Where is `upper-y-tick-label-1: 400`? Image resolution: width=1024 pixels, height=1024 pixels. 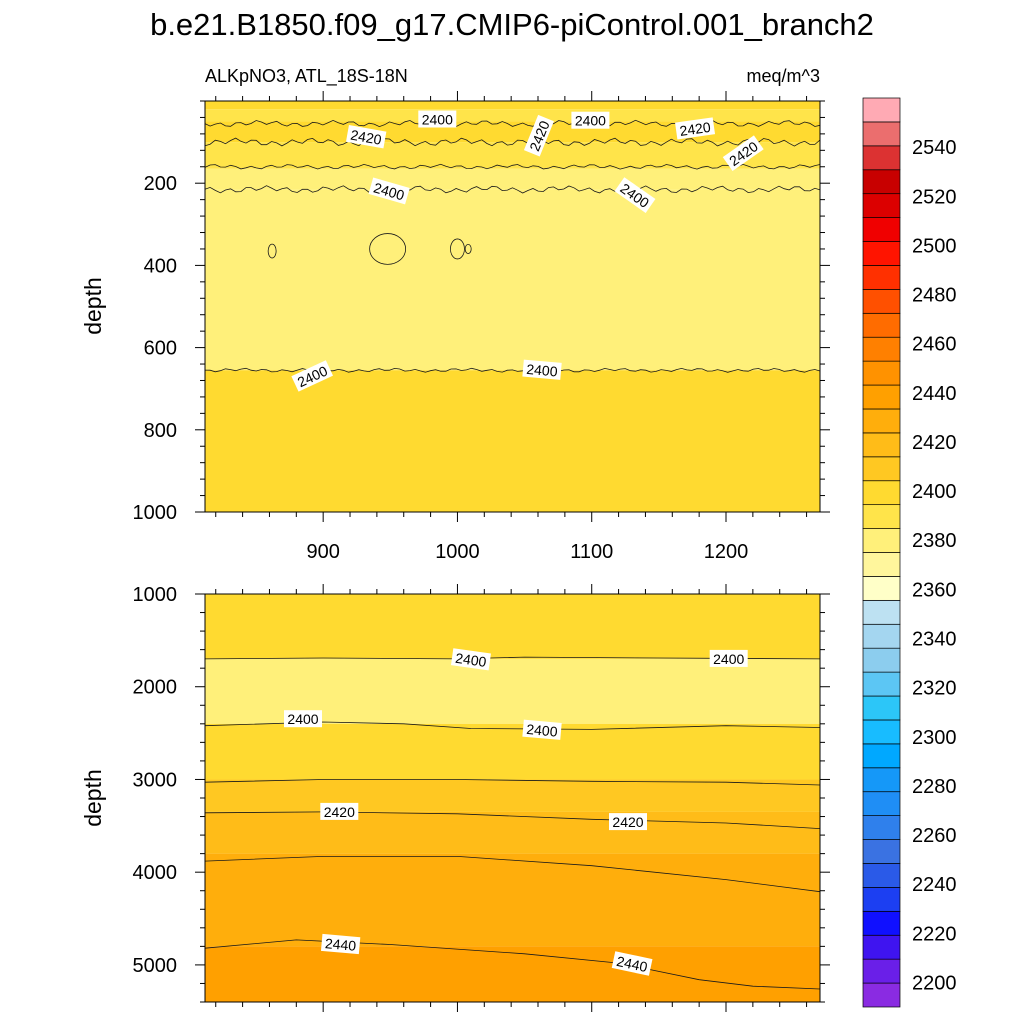
upper-y-tick-label-1: 400 is located at coordinates (160, 266).